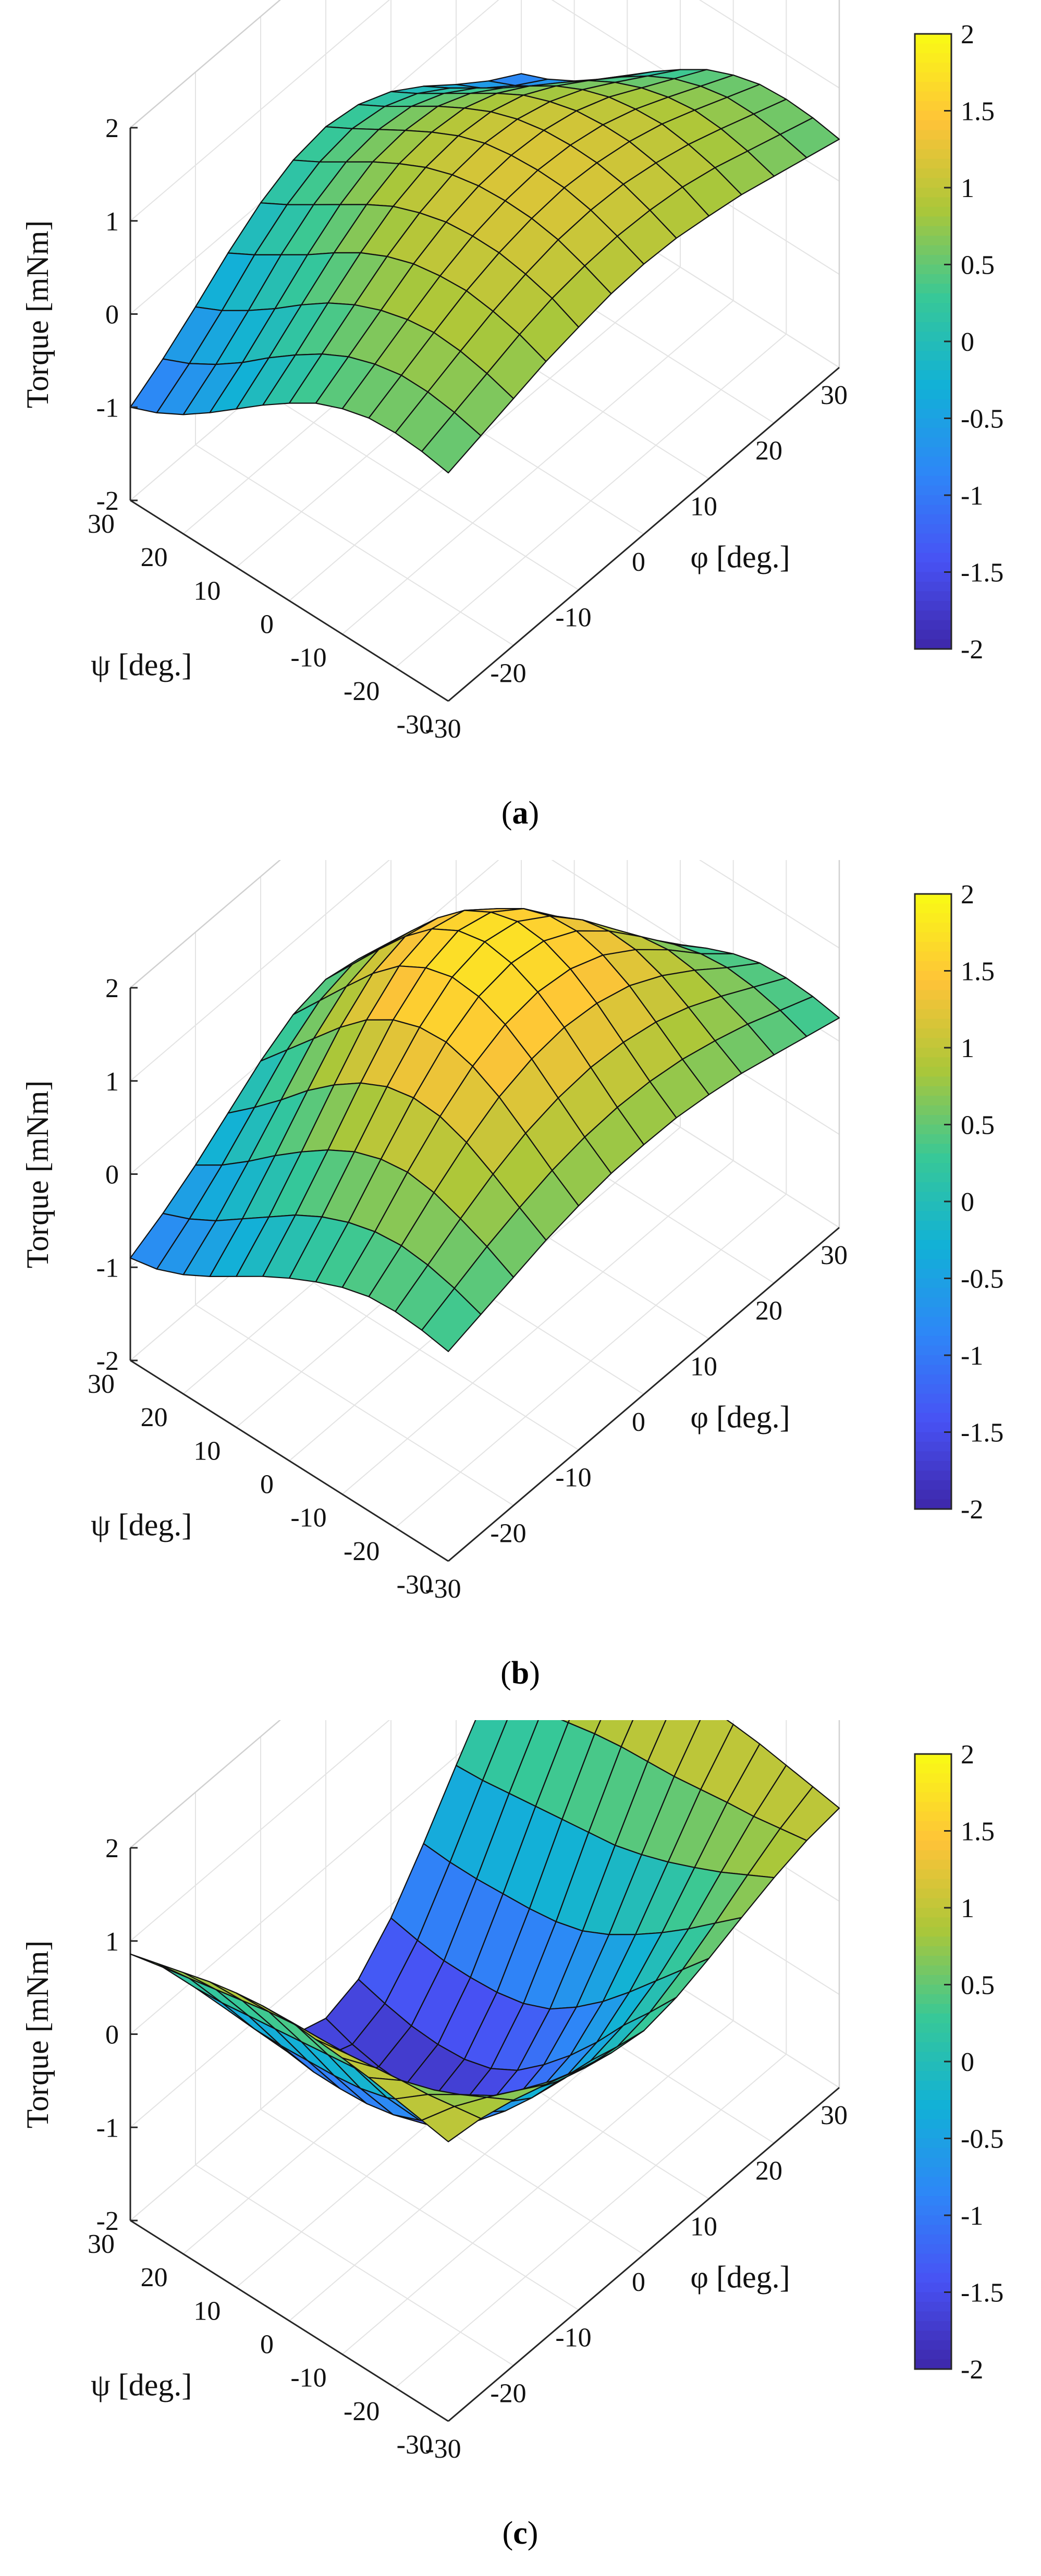  I want to click on x-tick-label: -30, so click(443, 2449).